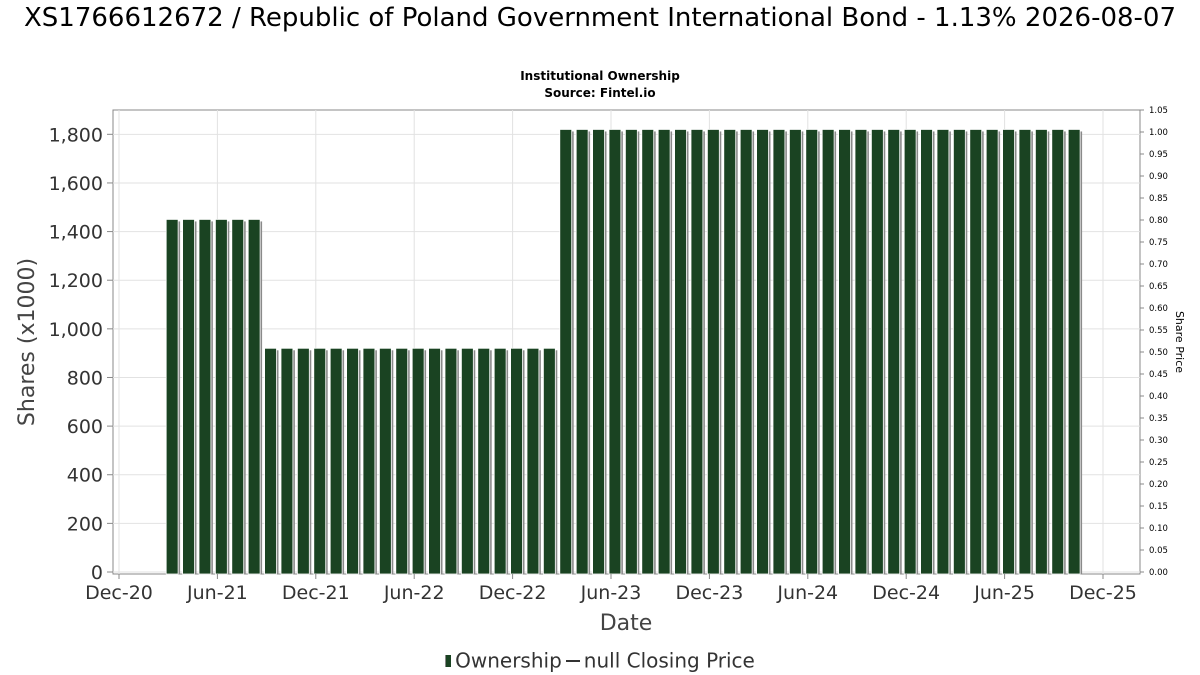 Image resolution: width=1200 pixels, height=675 pixels. What do you see at coordinates (1004, 593) in the screenshot?
I see `x-tick-label: Jun-25` at bounding box center [1004, 593].